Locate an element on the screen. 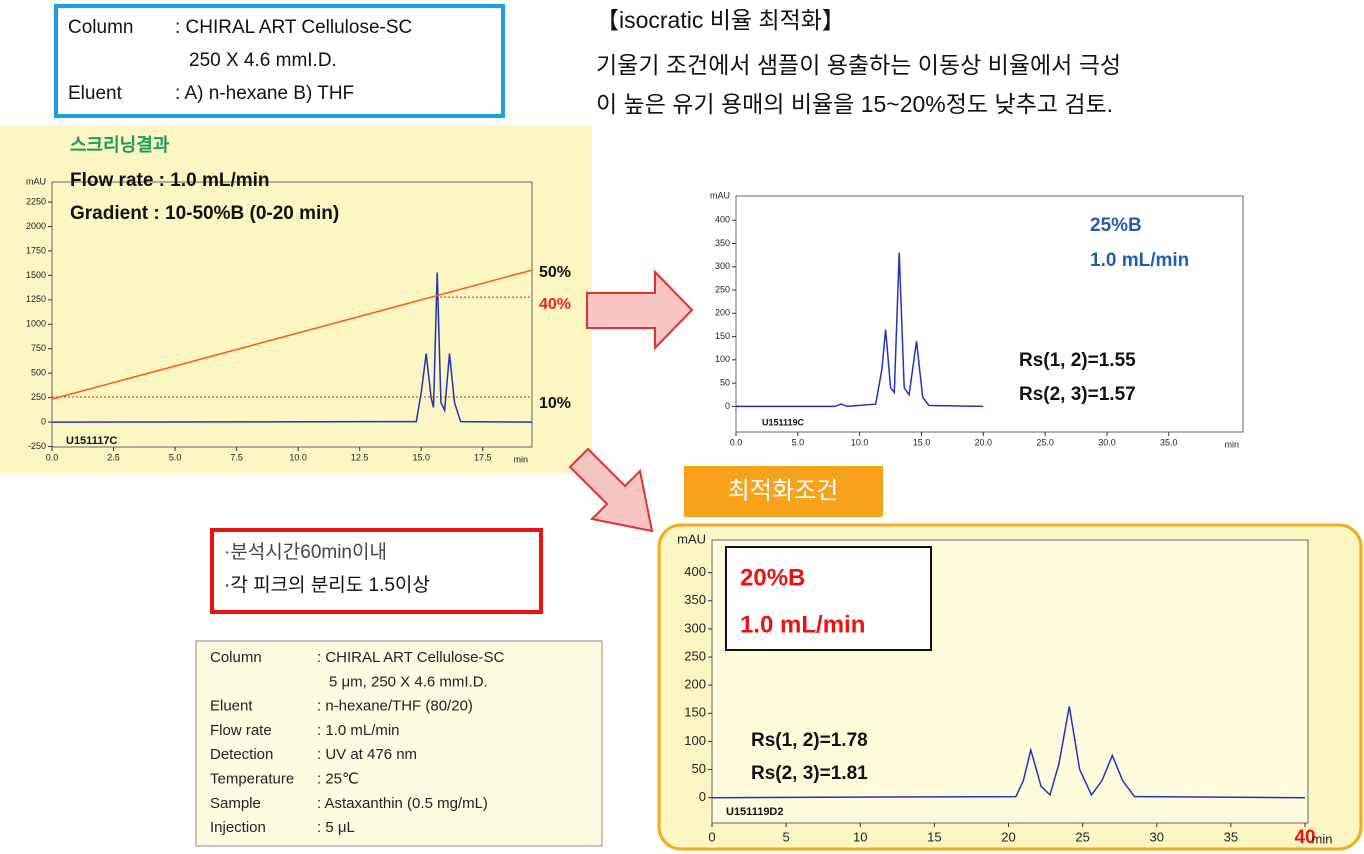 This screenshot has height=854, width=1364. requirements-box is located at coordinates (376, 571).